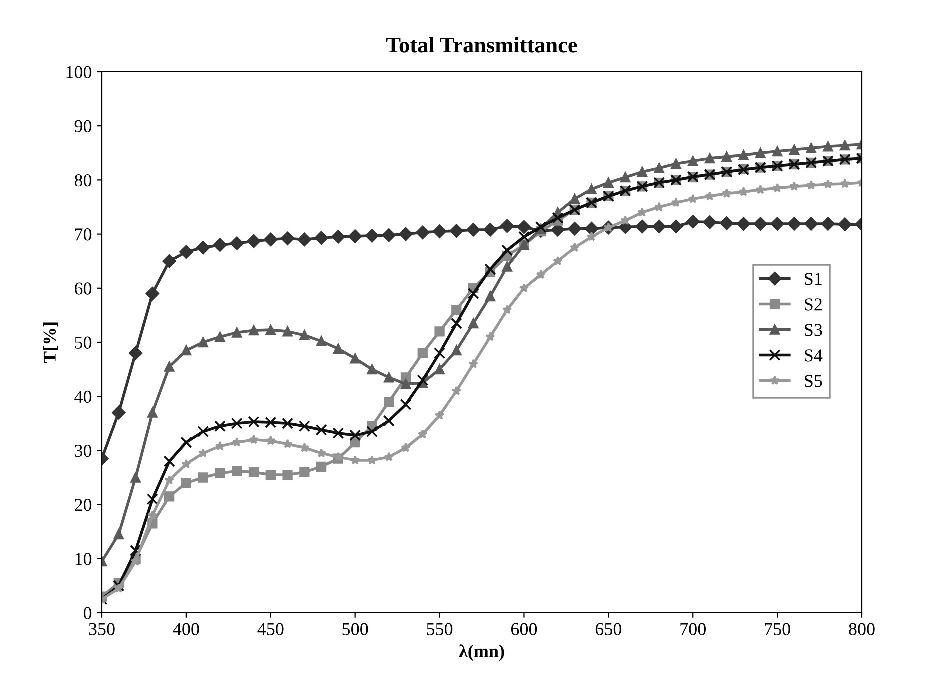 This screenshot has width=950, height=697. Describe the element at coordinates (693, 629) in the screenshot. I see `x-tick-label: 700` at that location.